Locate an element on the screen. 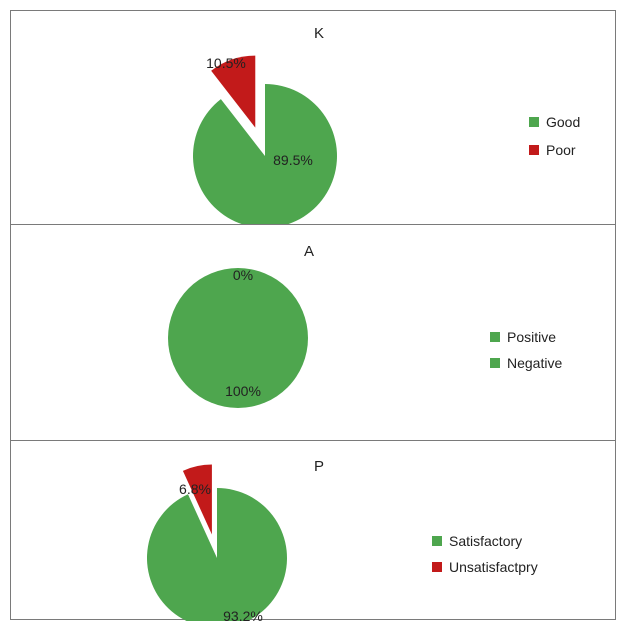  legend-swatch-positive is located at coordinates (495, 337).